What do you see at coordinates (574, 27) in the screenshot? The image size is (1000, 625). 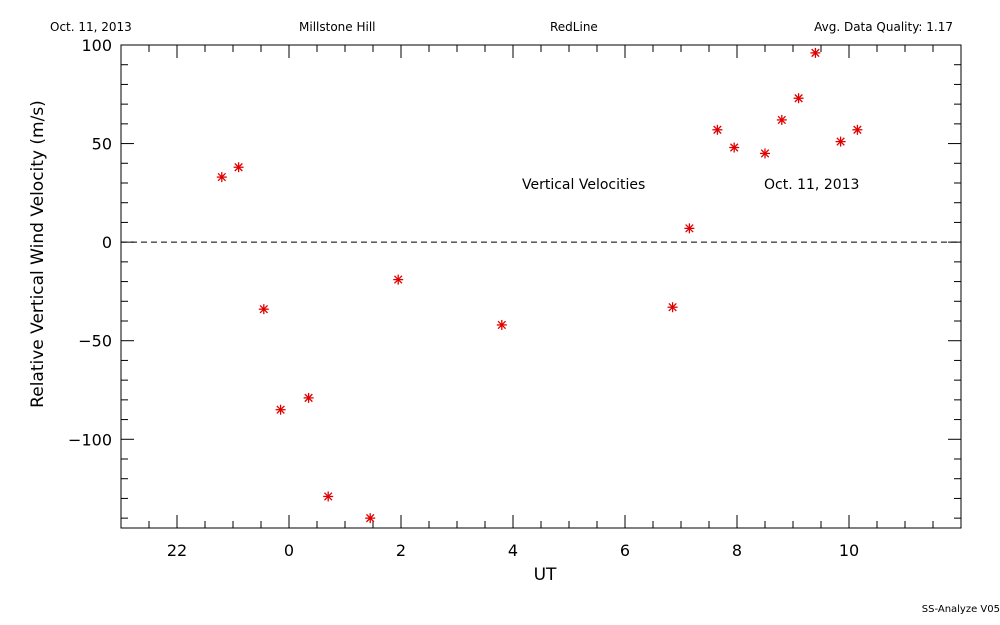 I see `header-instrument: RedLine` at bounding box center [574, 27].